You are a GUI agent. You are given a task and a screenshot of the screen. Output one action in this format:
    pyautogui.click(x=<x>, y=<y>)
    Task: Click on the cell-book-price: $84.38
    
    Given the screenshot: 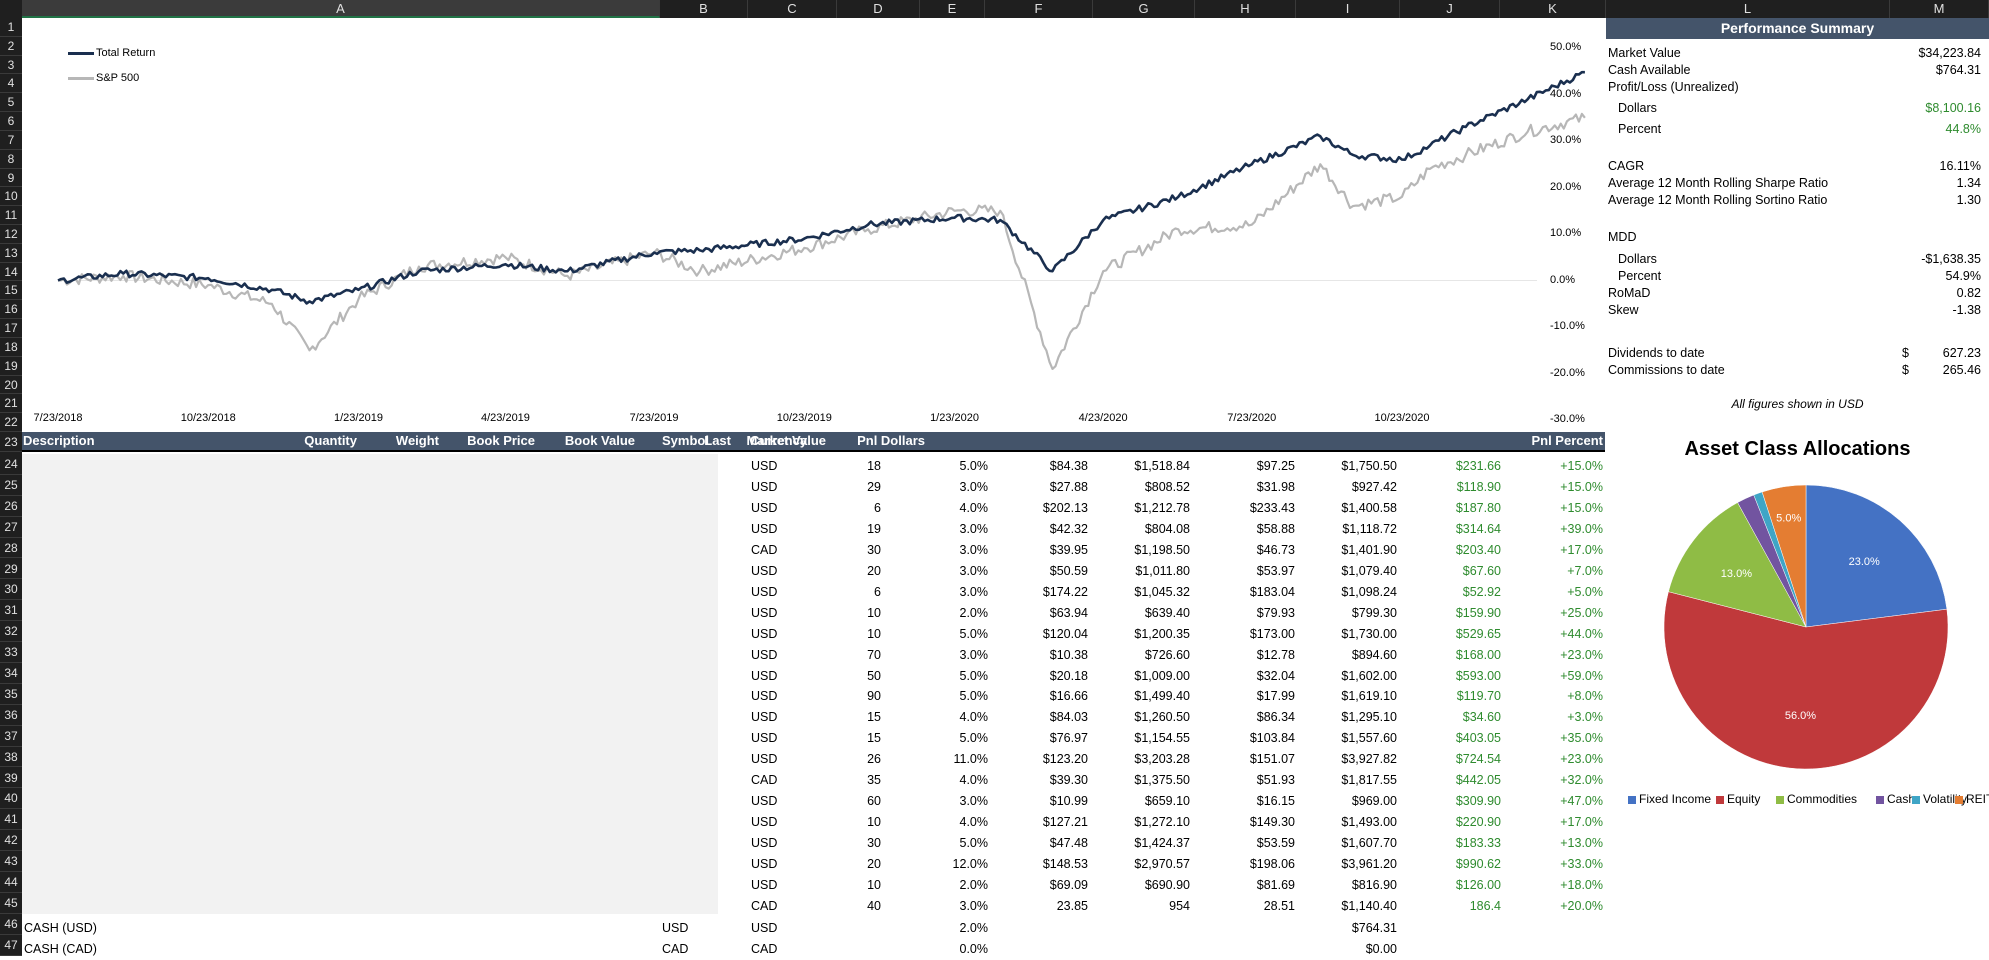 What is the action you would take?
    pyautogui.click(x=1068, y=466)
    